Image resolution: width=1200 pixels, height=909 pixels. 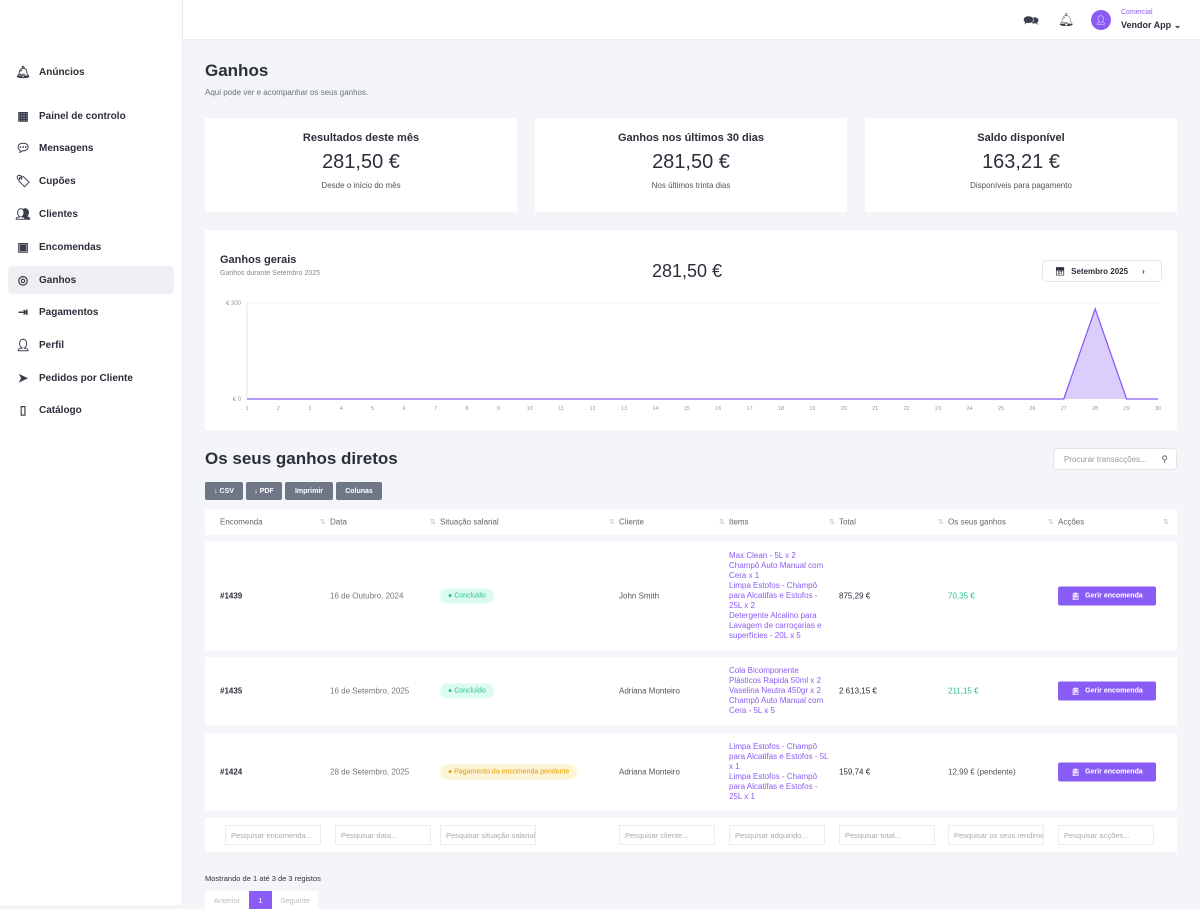 I want to click on x-tick-label: 29, so click(x=1127, y=409).